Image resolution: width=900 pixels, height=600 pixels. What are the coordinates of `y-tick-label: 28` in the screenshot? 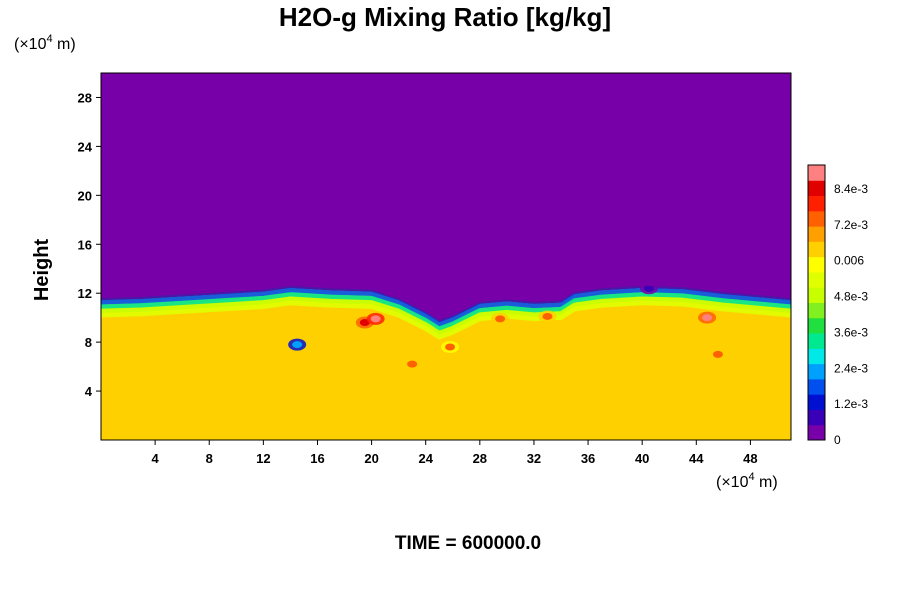 It's located at (85, 97).